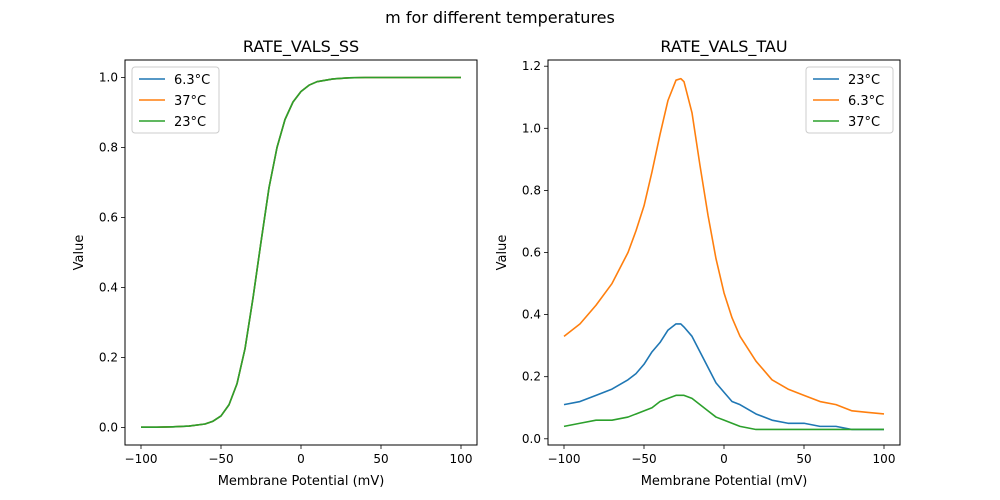 The width and height of the screenshot is (1000, 500). Describe the element at coordinates (500, 17) in the screenshot. I see `figure-suptitle: m for different temperatures` at that location.